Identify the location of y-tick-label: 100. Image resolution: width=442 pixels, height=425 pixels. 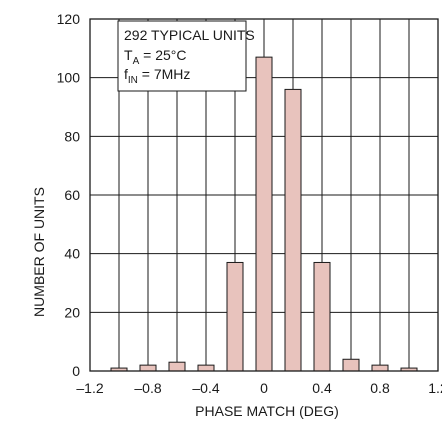
(69, 78).